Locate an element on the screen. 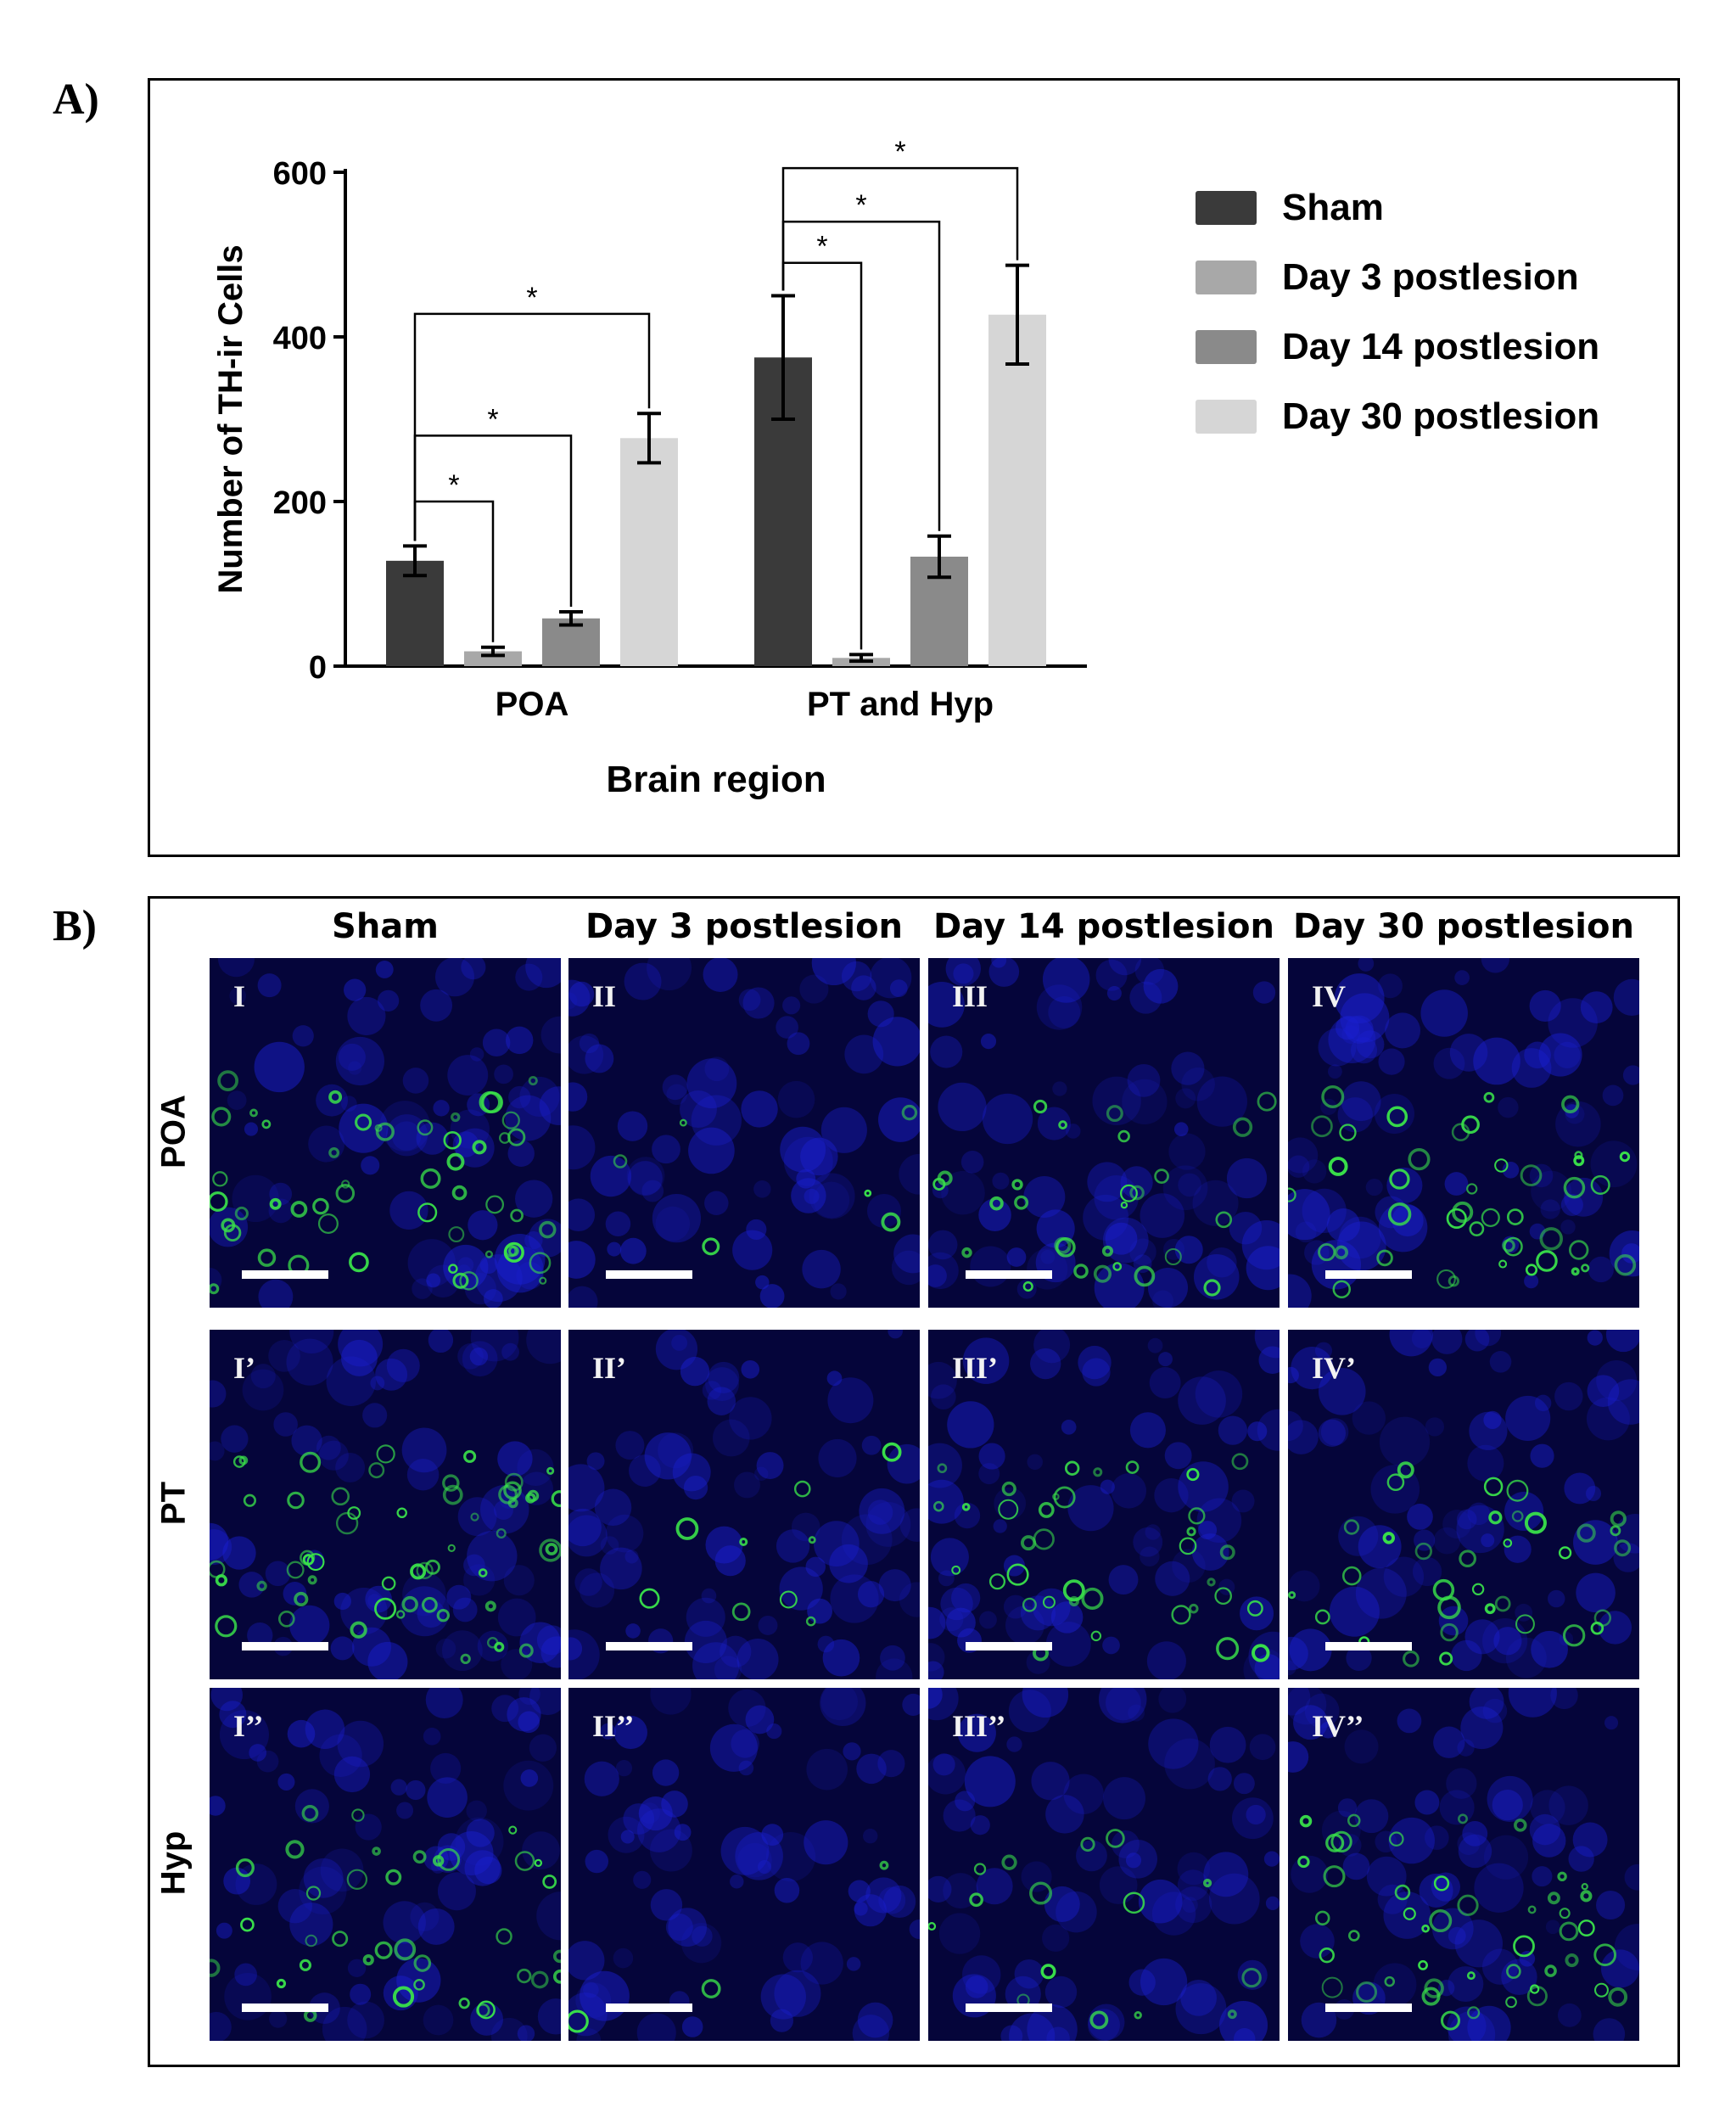 The image size is (1736, 2124). column-title: Day 3 postlesion is located at coordinates (744, 926).